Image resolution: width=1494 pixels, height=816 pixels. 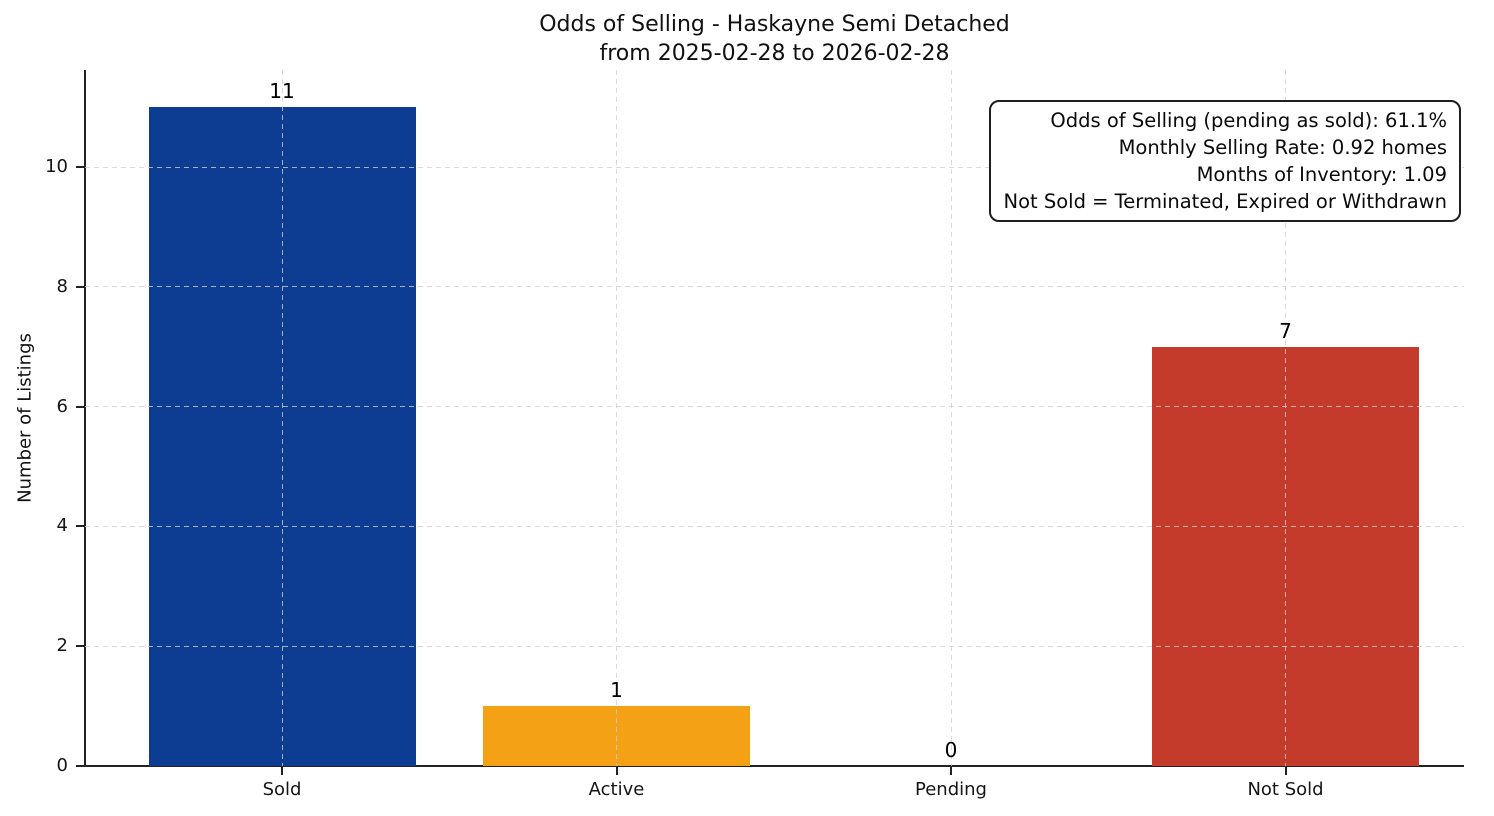 I want to click on x-tick-label-pending: Pending, so click(x=951, y=789).